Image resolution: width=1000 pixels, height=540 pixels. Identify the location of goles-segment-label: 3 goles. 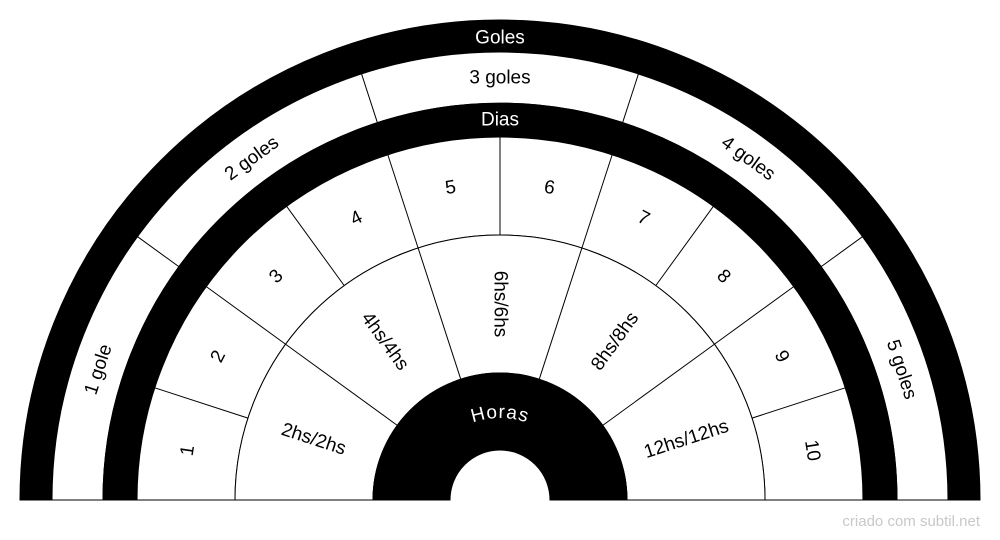
(499, 78).